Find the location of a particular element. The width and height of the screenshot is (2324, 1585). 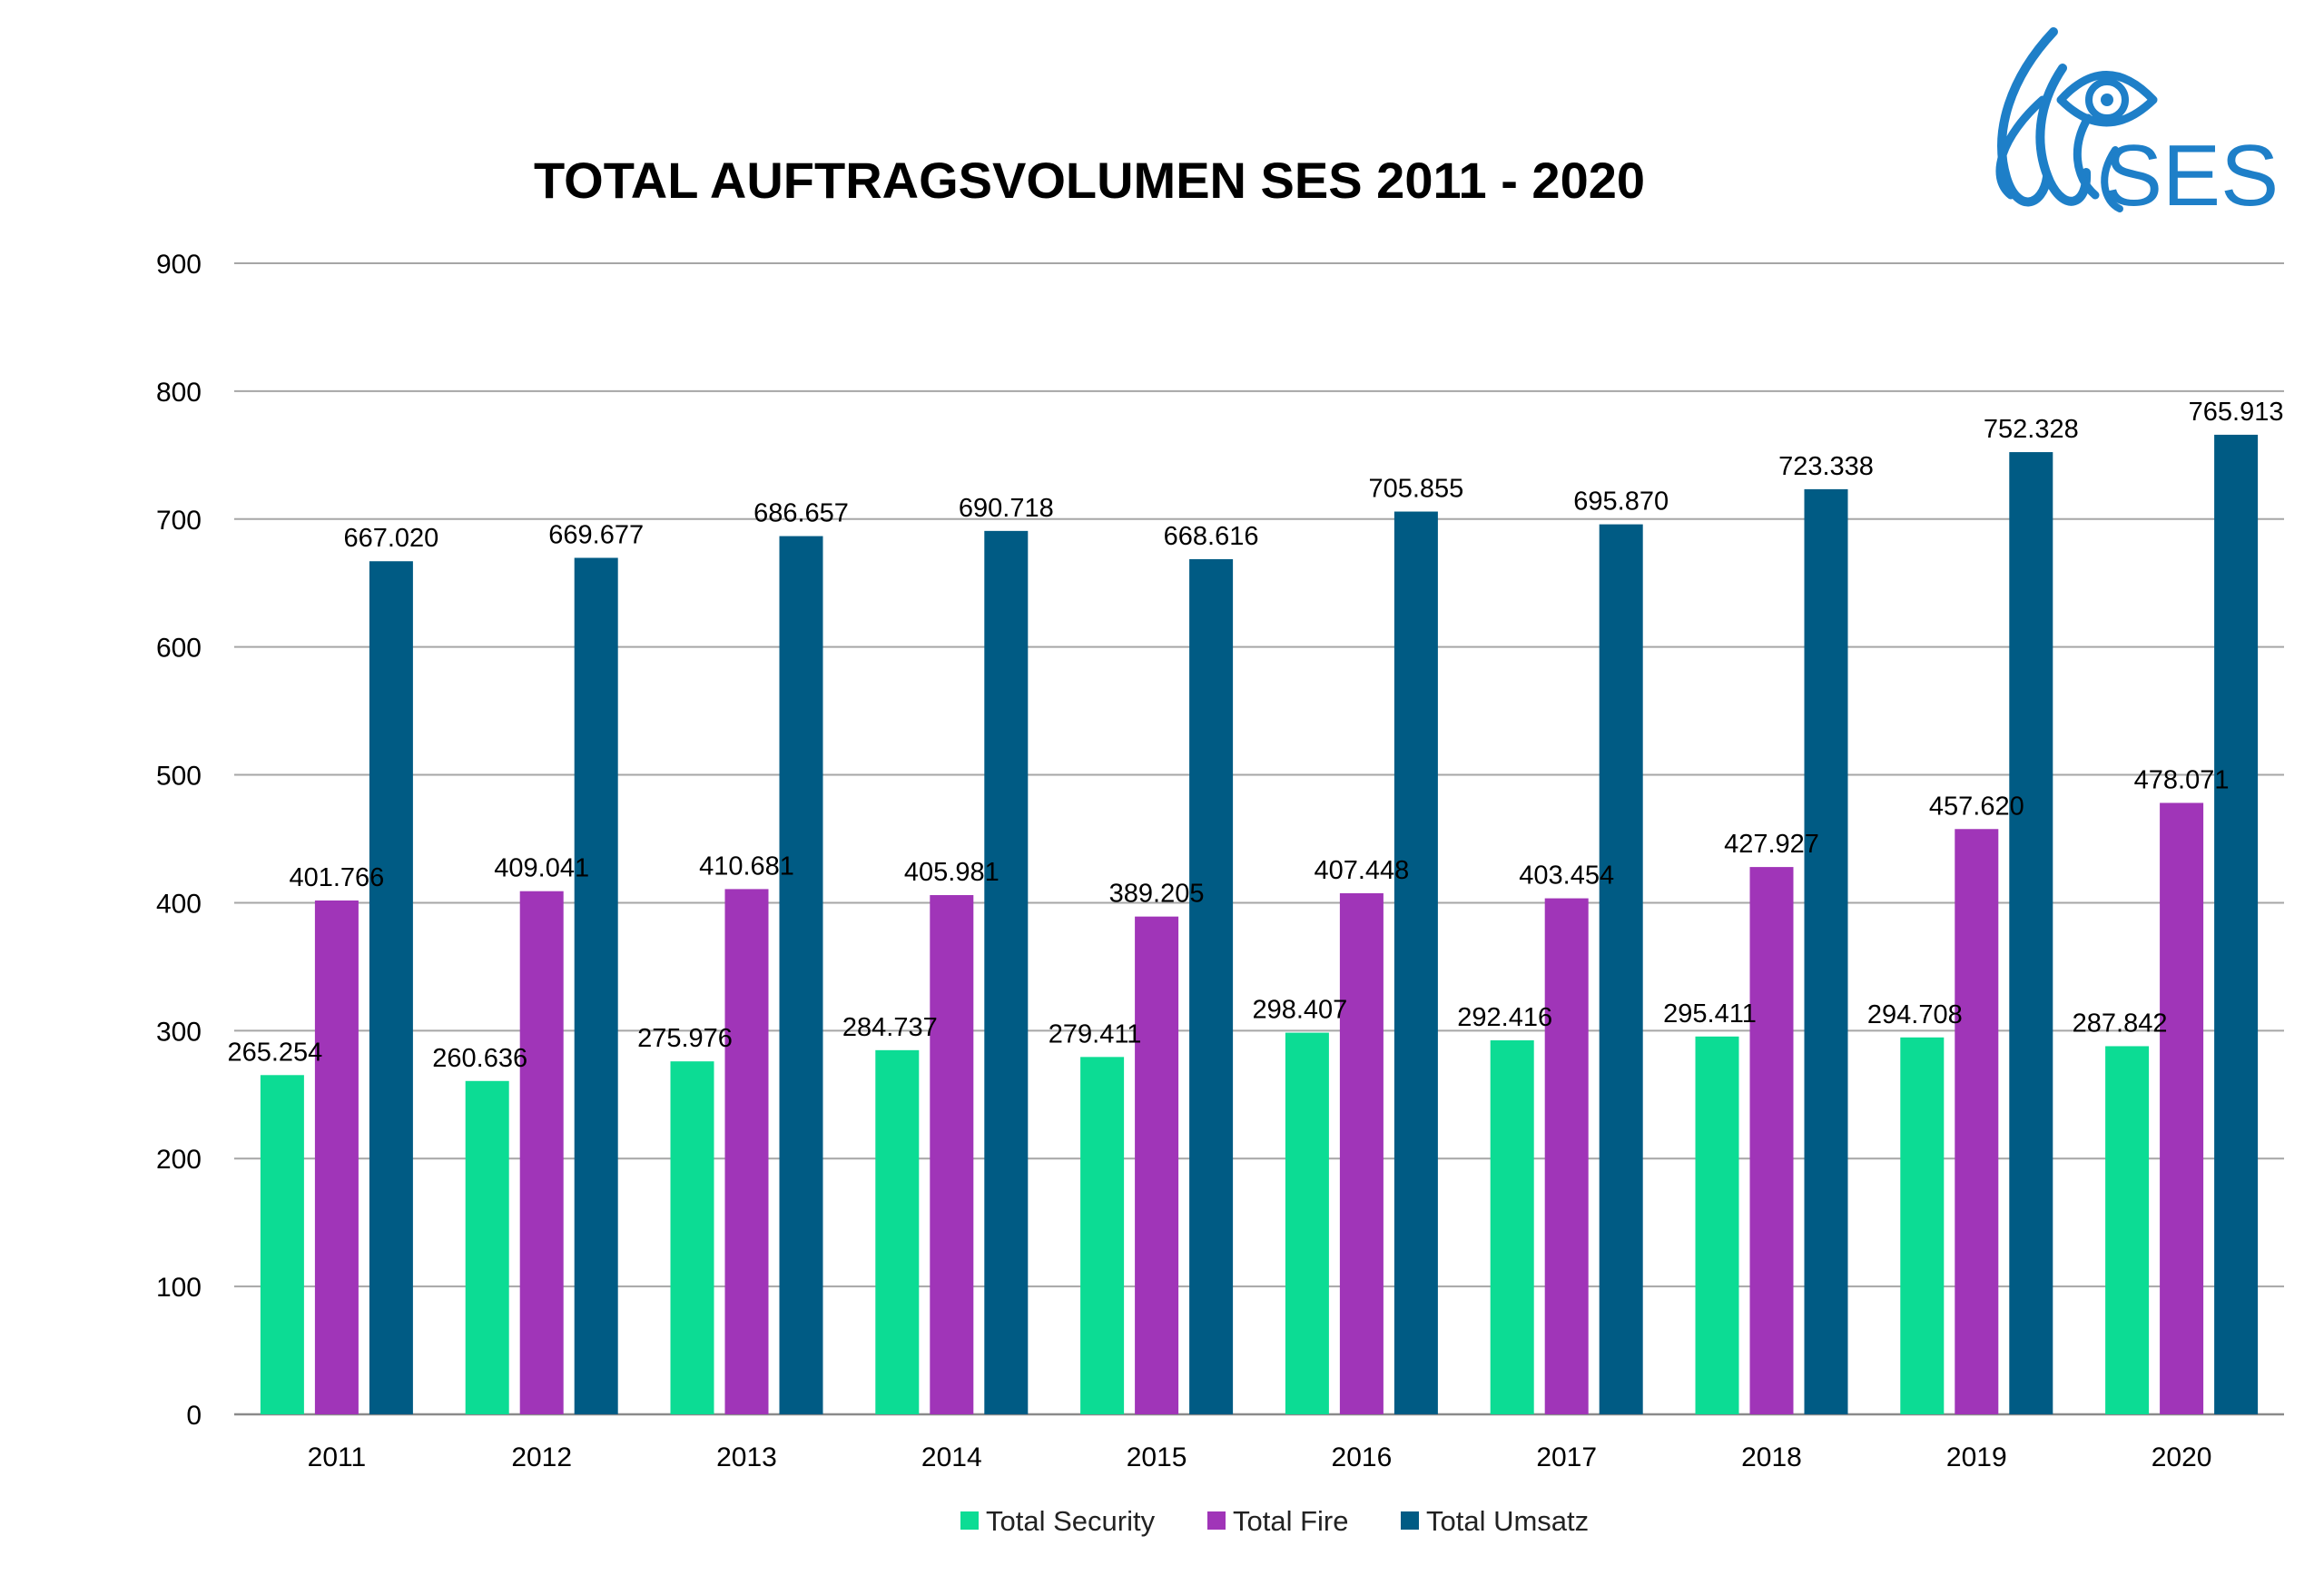

x-tick-label: 2020 is located at coordinates (2182, 1457).